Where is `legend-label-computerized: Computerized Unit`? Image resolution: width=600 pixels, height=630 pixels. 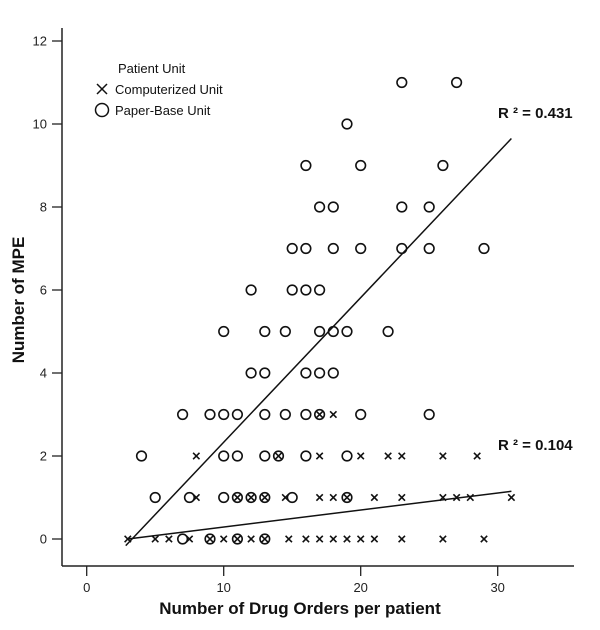
legend-label-computerized: Computerized Unit is located at coordinates (169, 89).